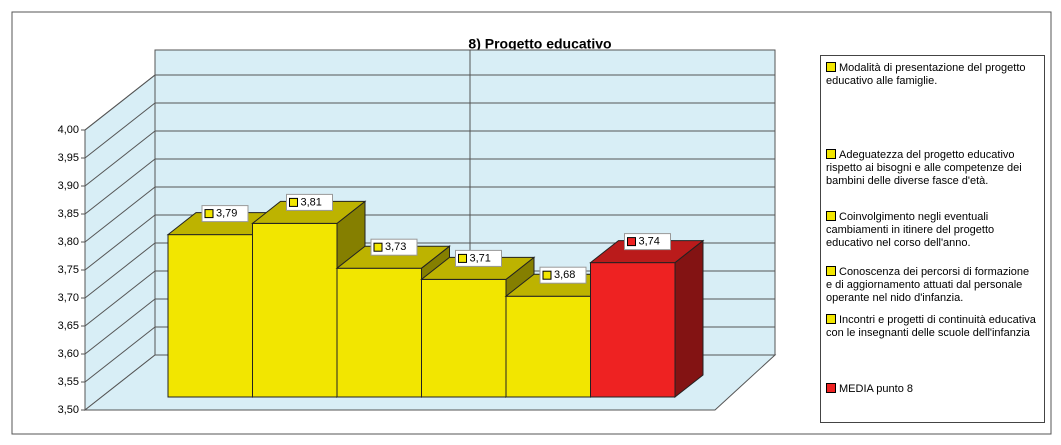  Describe the element at coordinates (480, 258) in the screenshot. I see `value-label: 3,71` at that location.